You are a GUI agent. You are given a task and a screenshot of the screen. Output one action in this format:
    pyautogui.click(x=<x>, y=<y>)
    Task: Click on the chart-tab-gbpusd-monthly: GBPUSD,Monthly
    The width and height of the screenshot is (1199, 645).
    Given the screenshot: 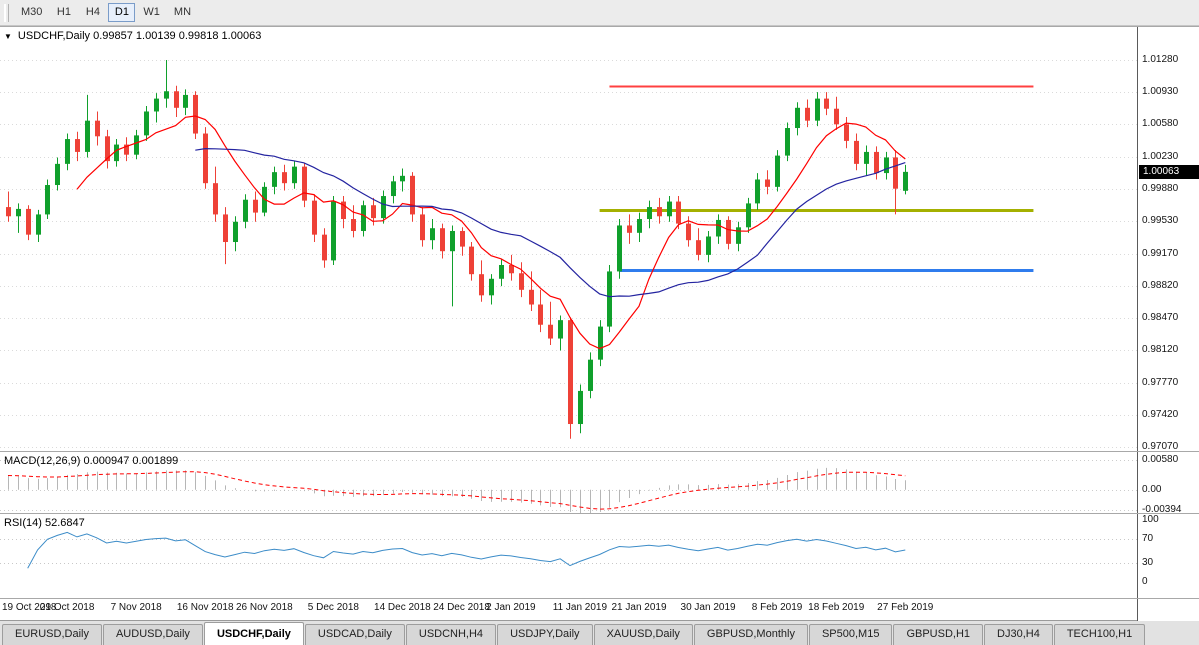 What is the action you would take?
    pyautogui.click(x=750, y=634)
    